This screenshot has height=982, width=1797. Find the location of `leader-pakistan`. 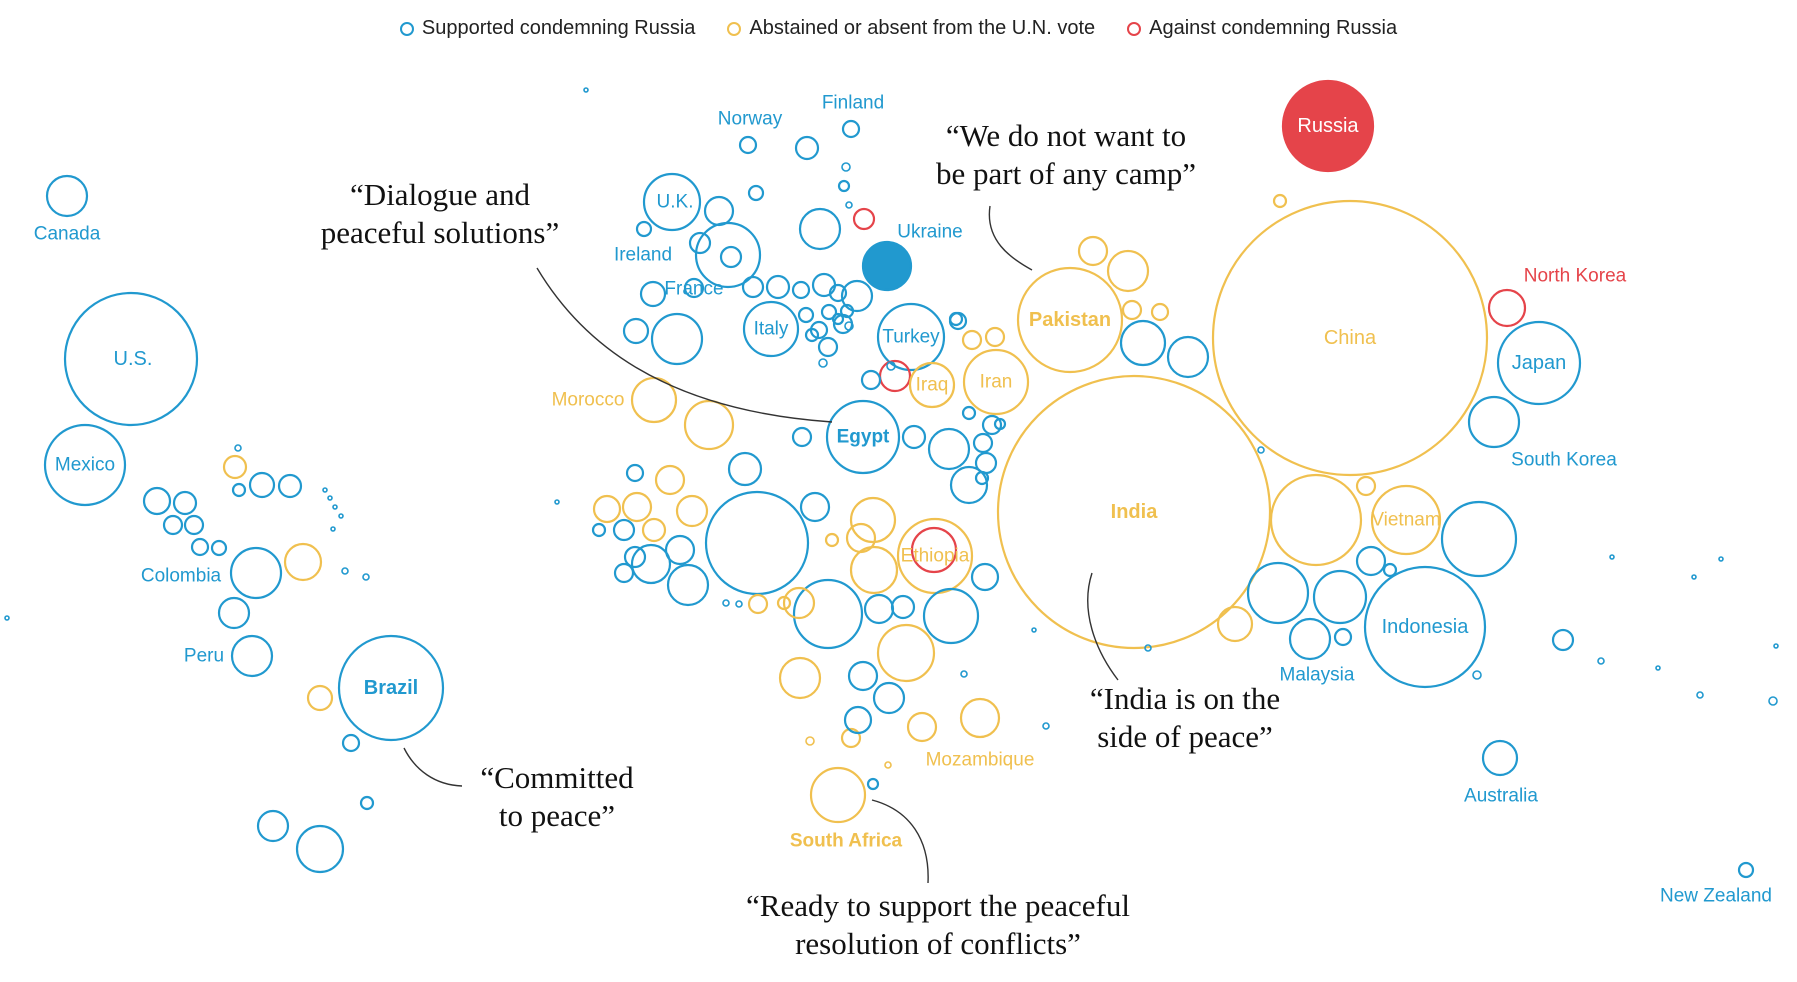

leader-pakistan is located at coordinates (1010, 238).